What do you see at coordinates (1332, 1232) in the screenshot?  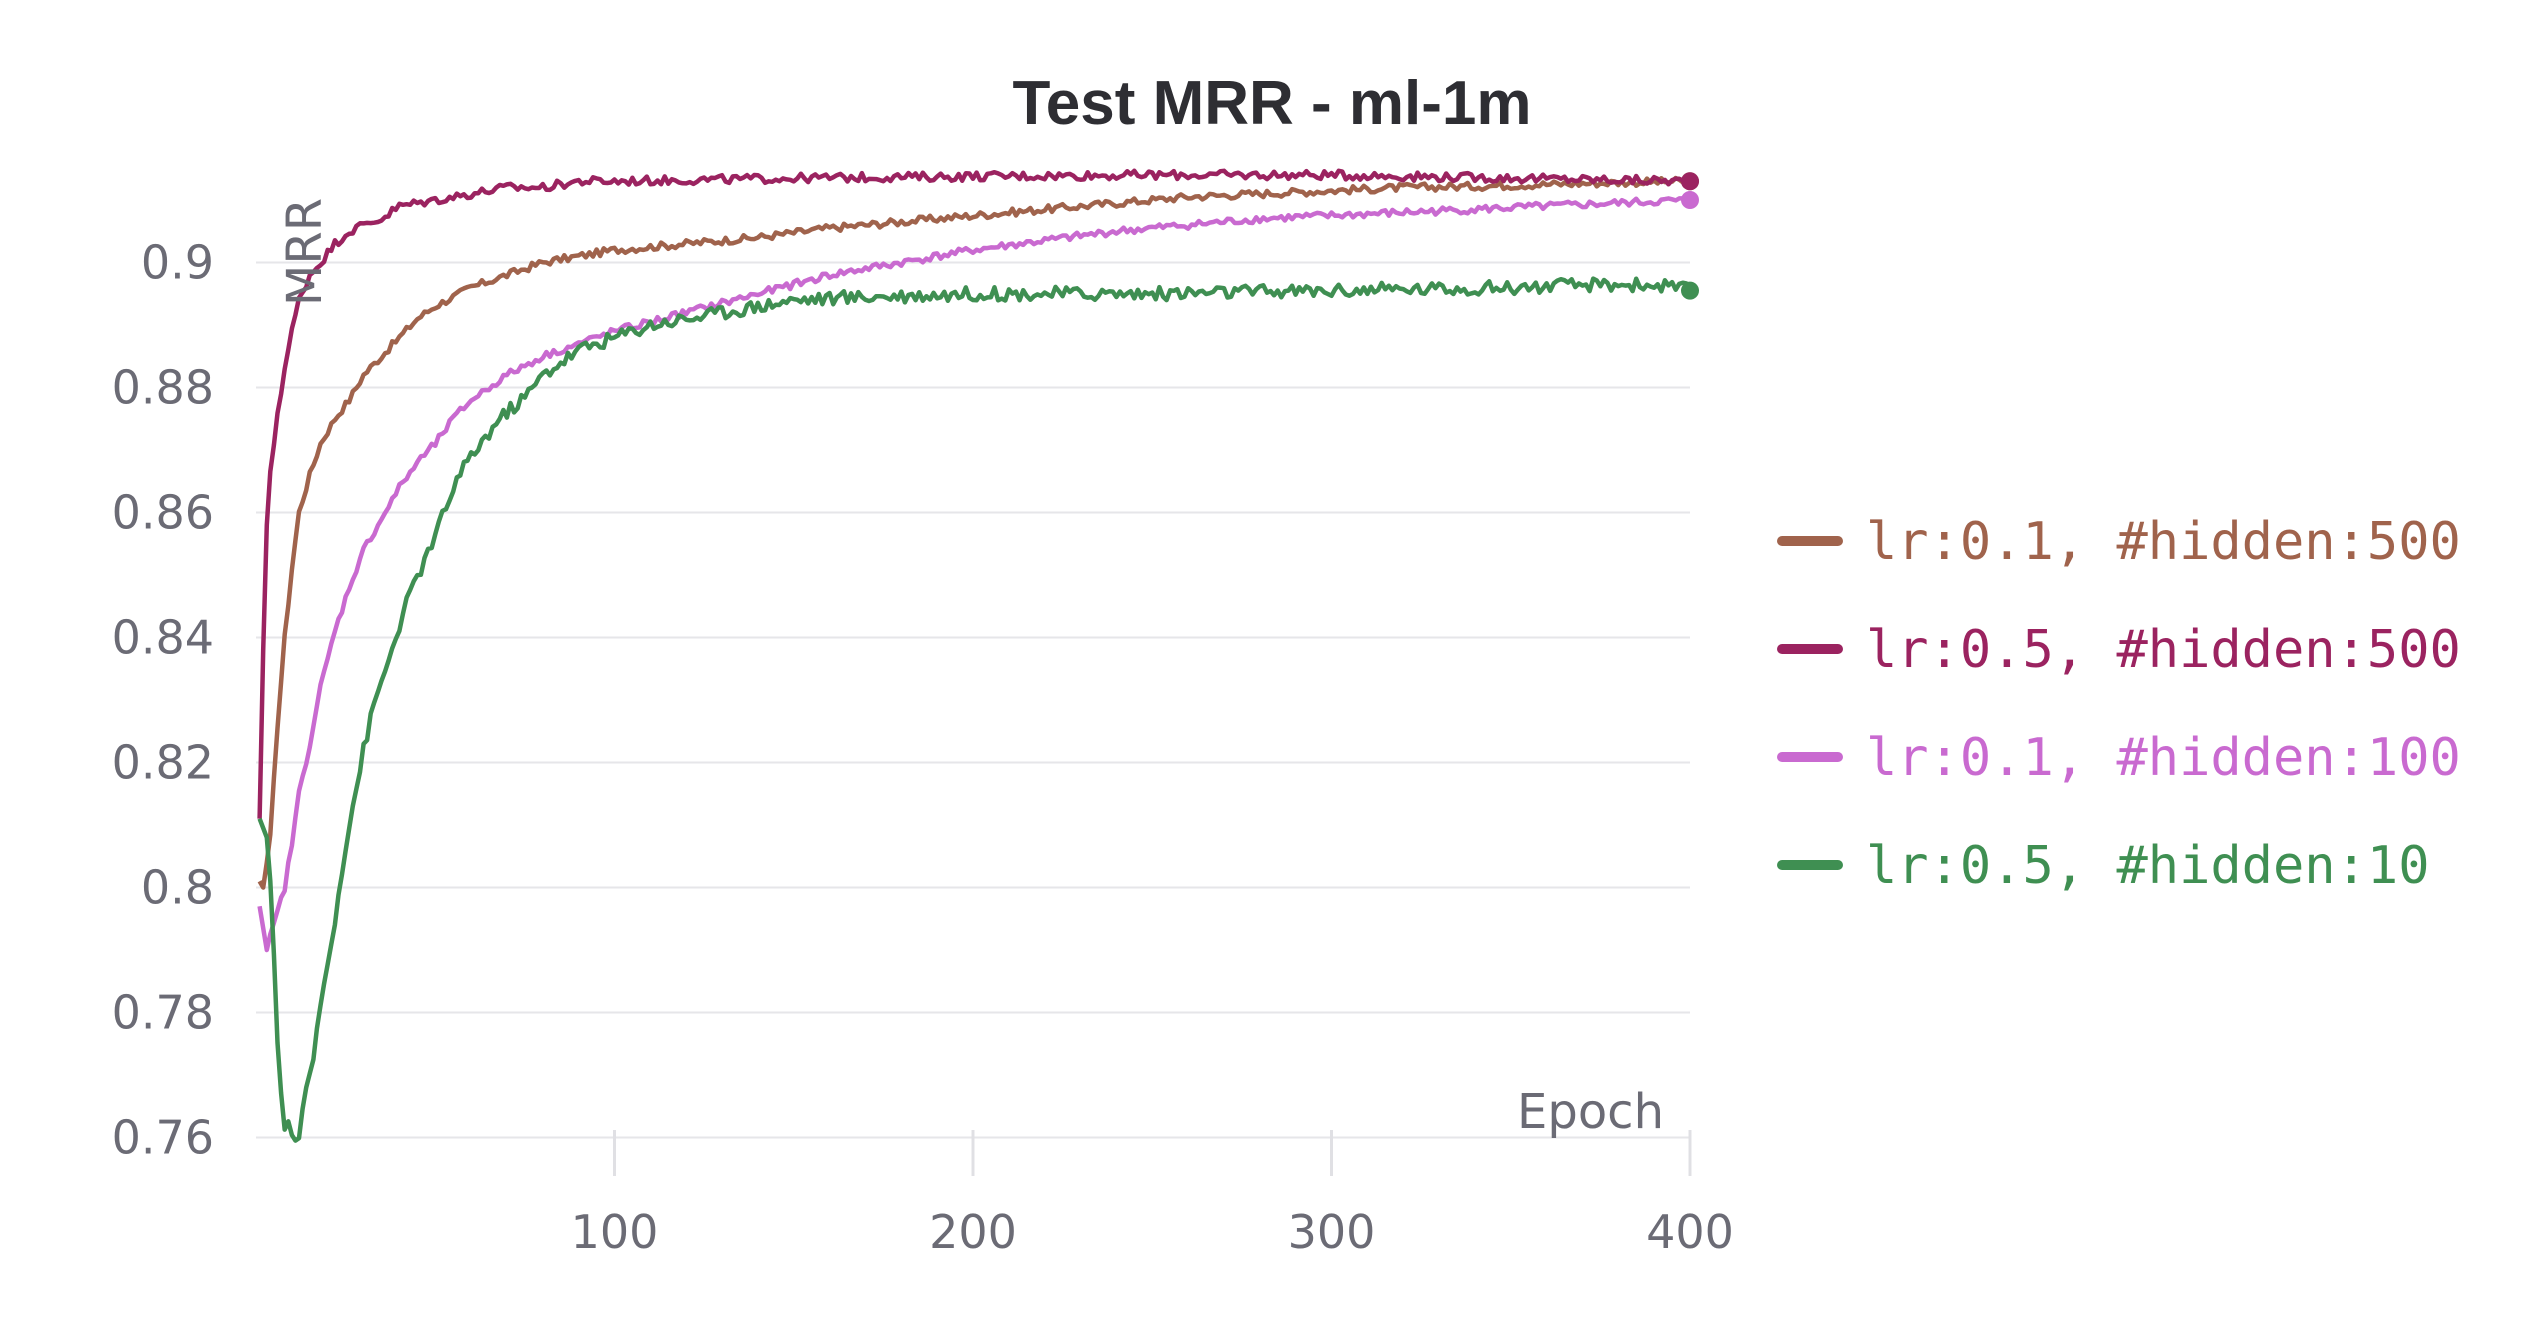 I see `x-tick-label: 300` at bounding box center [1332, 1232].